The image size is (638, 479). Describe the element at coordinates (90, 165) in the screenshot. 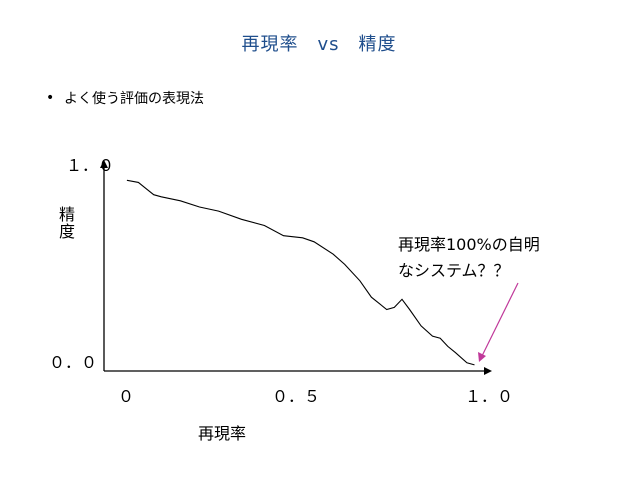

I see `y-tick-label-1: １．０` at that location.